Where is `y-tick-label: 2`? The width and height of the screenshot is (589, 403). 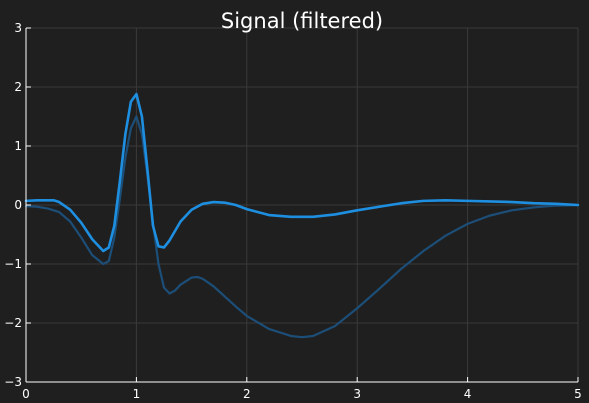
y-tick-label: 2 is located at coordinates (18, 87).